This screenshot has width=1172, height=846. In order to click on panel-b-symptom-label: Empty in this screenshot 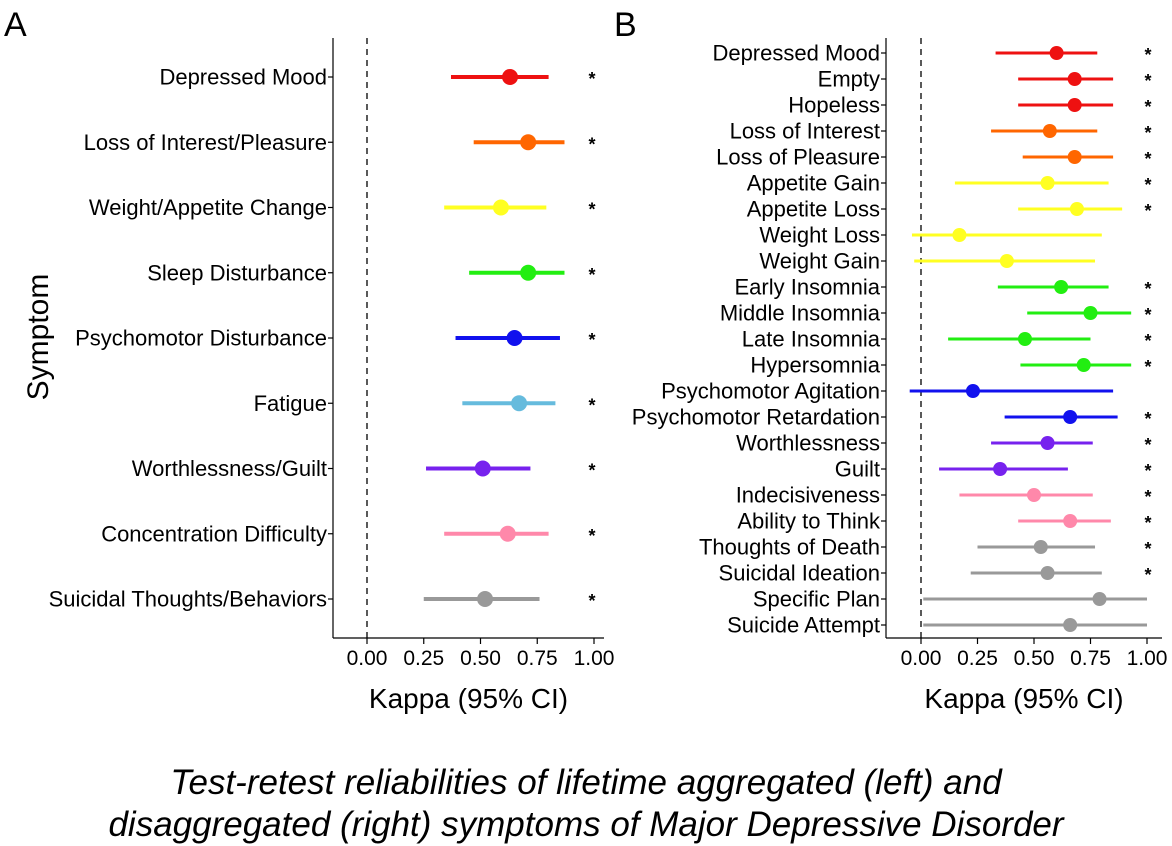, I will do `click(849, 79)`.